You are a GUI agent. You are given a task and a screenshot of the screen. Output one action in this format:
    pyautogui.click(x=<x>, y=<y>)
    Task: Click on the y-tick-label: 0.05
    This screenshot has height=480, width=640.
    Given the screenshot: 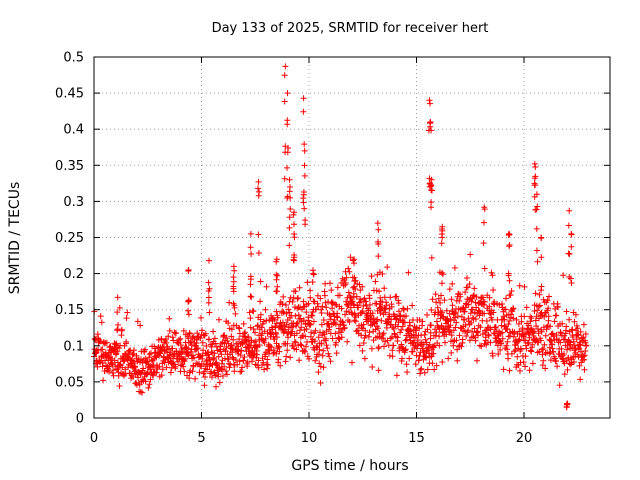 What is the action you would take?
    pyautogui.click(x=69, y=382)
    